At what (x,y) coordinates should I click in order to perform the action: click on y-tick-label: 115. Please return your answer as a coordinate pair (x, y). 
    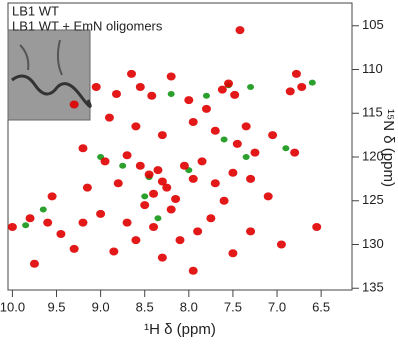
    Looking at the image, I should click on (372, 112).